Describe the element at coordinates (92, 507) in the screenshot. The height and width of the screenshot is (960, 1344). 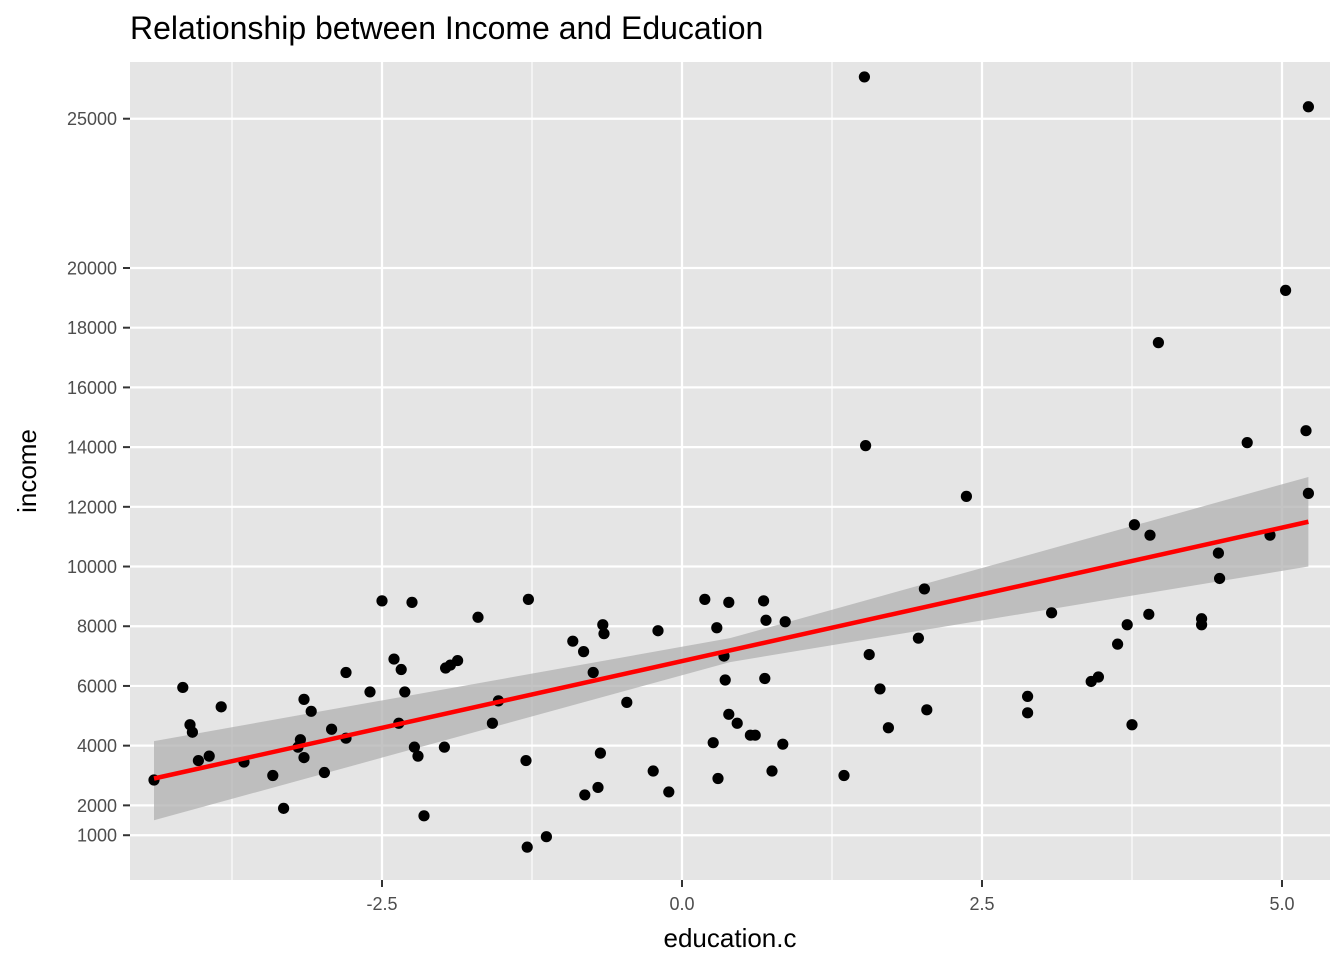
I see `y-tick-label: 12000` at that location.